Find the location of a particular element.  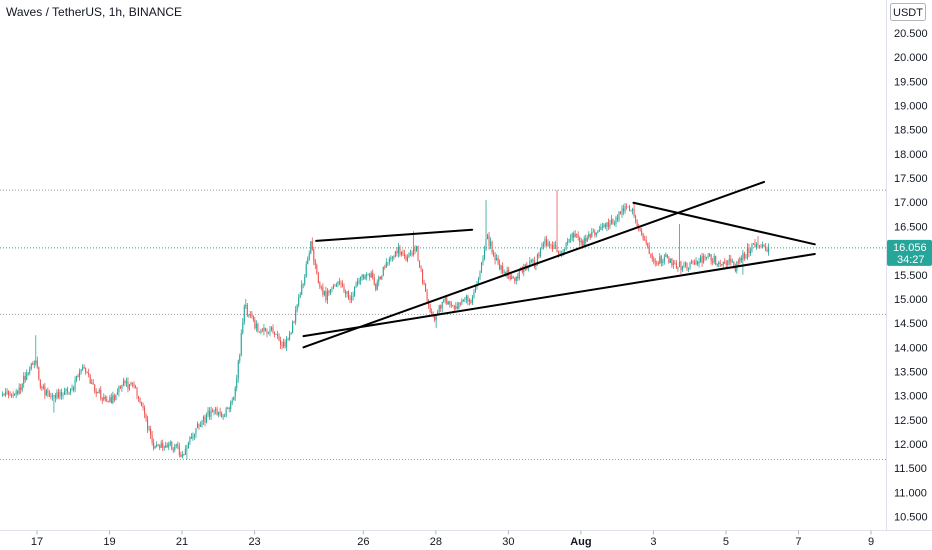

y-tick-label: 16.500 is located at coordinates (911, 227).